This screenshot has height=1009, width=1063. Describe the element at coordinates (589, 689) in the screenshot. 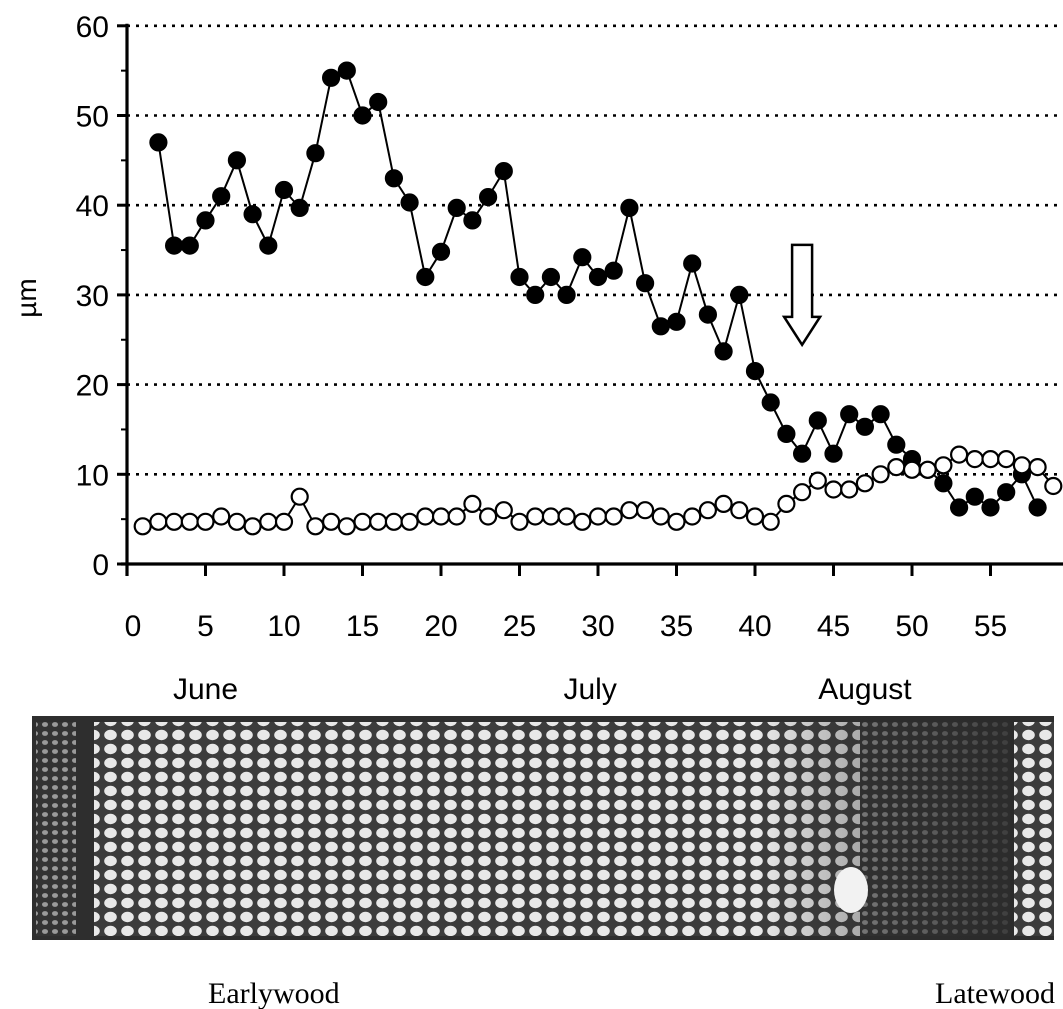

I see `month-label-july: July` at that location.